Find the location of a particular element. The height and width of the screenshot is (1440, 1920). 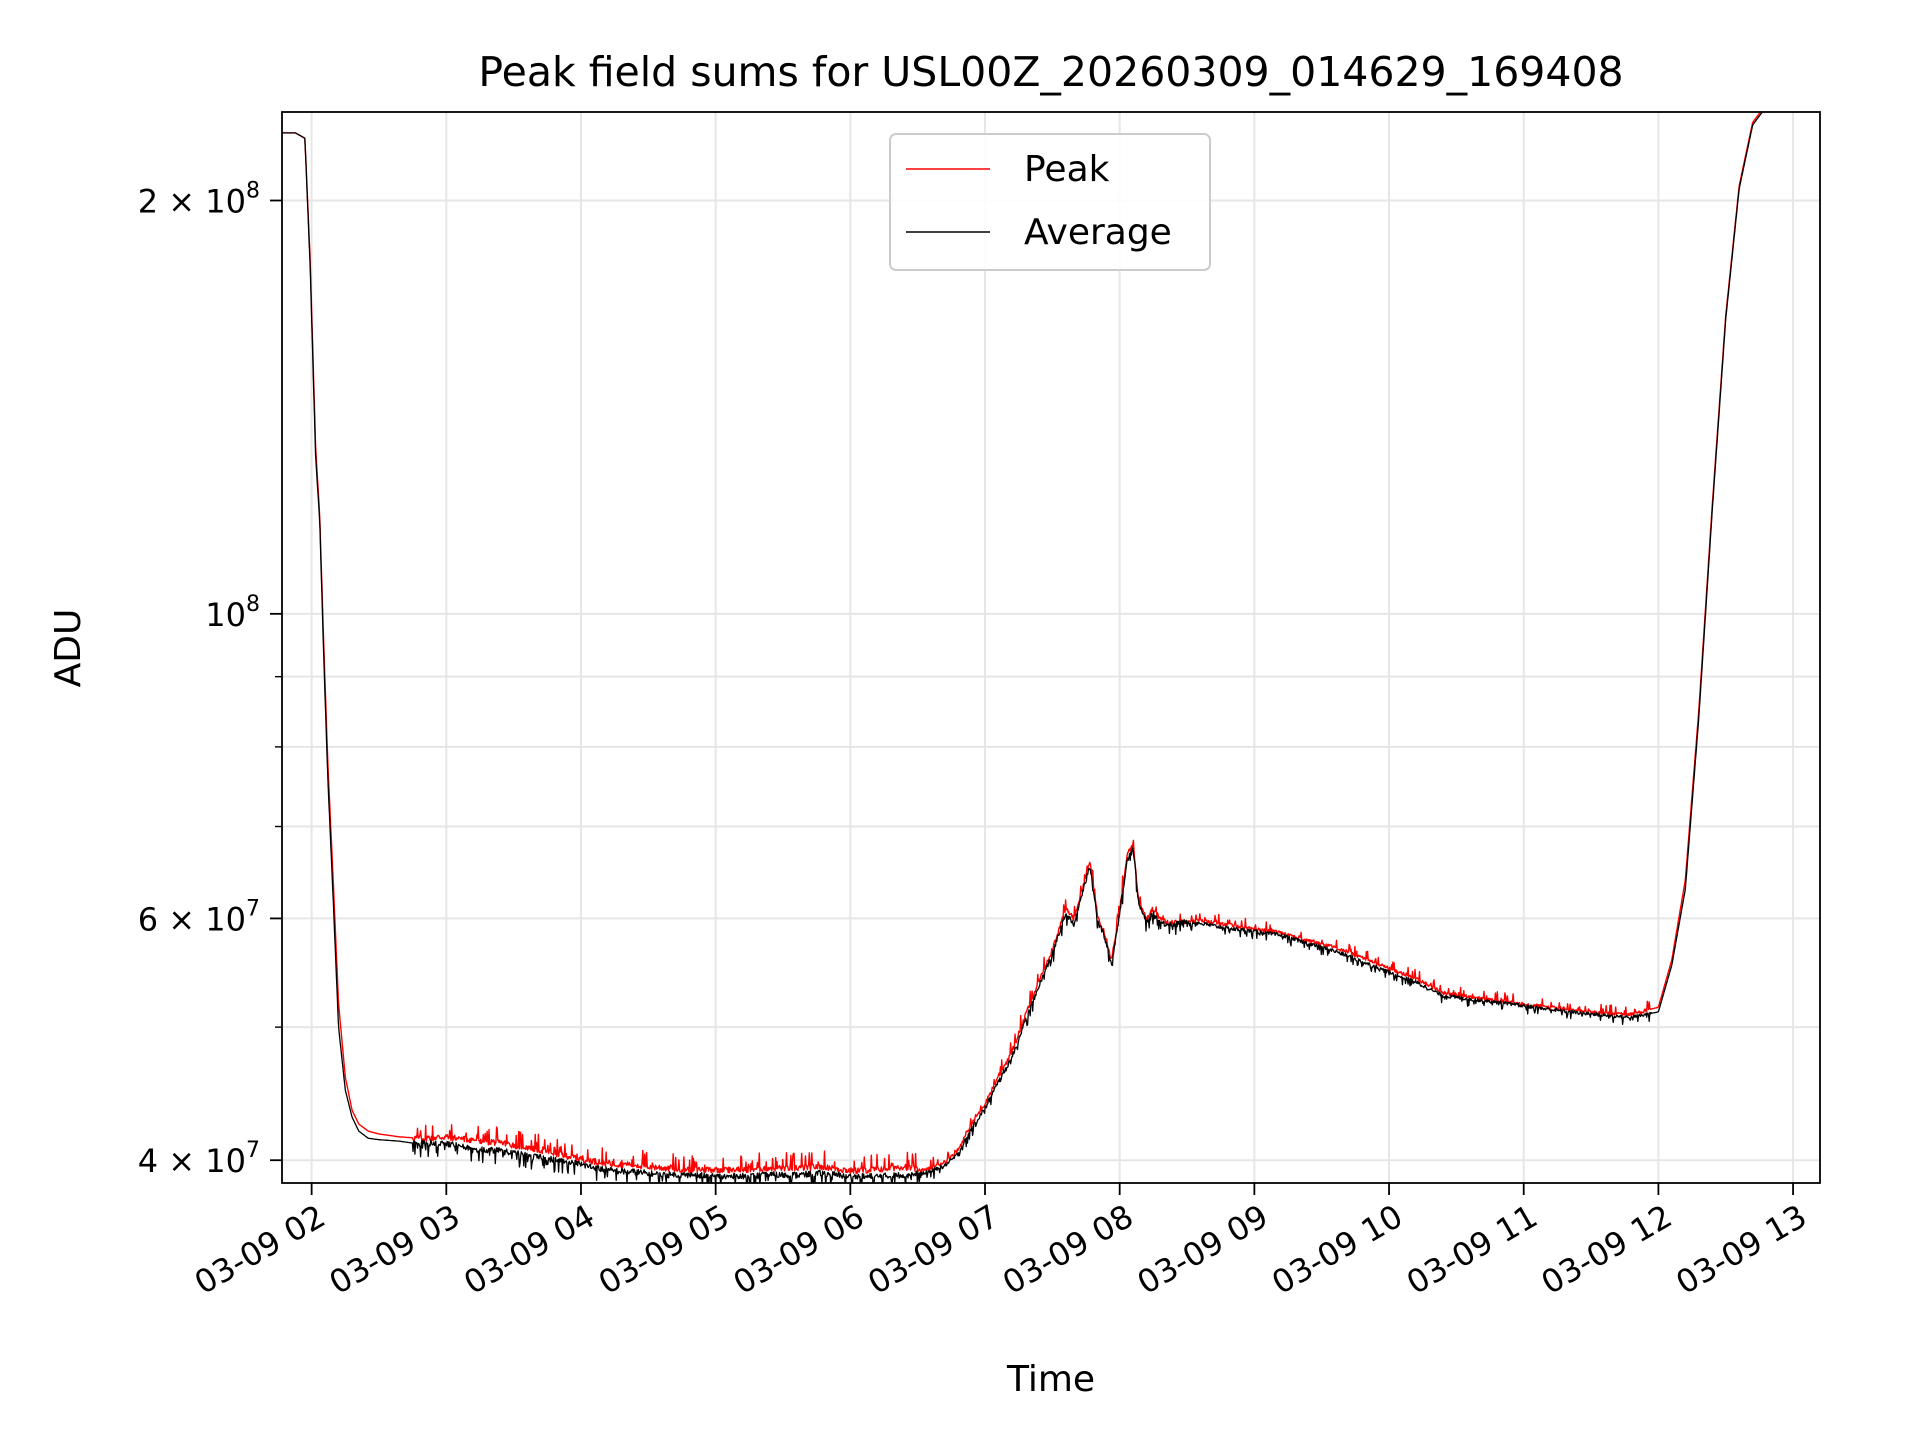

legend: Peak Average is located at coordinates (1050, 202).